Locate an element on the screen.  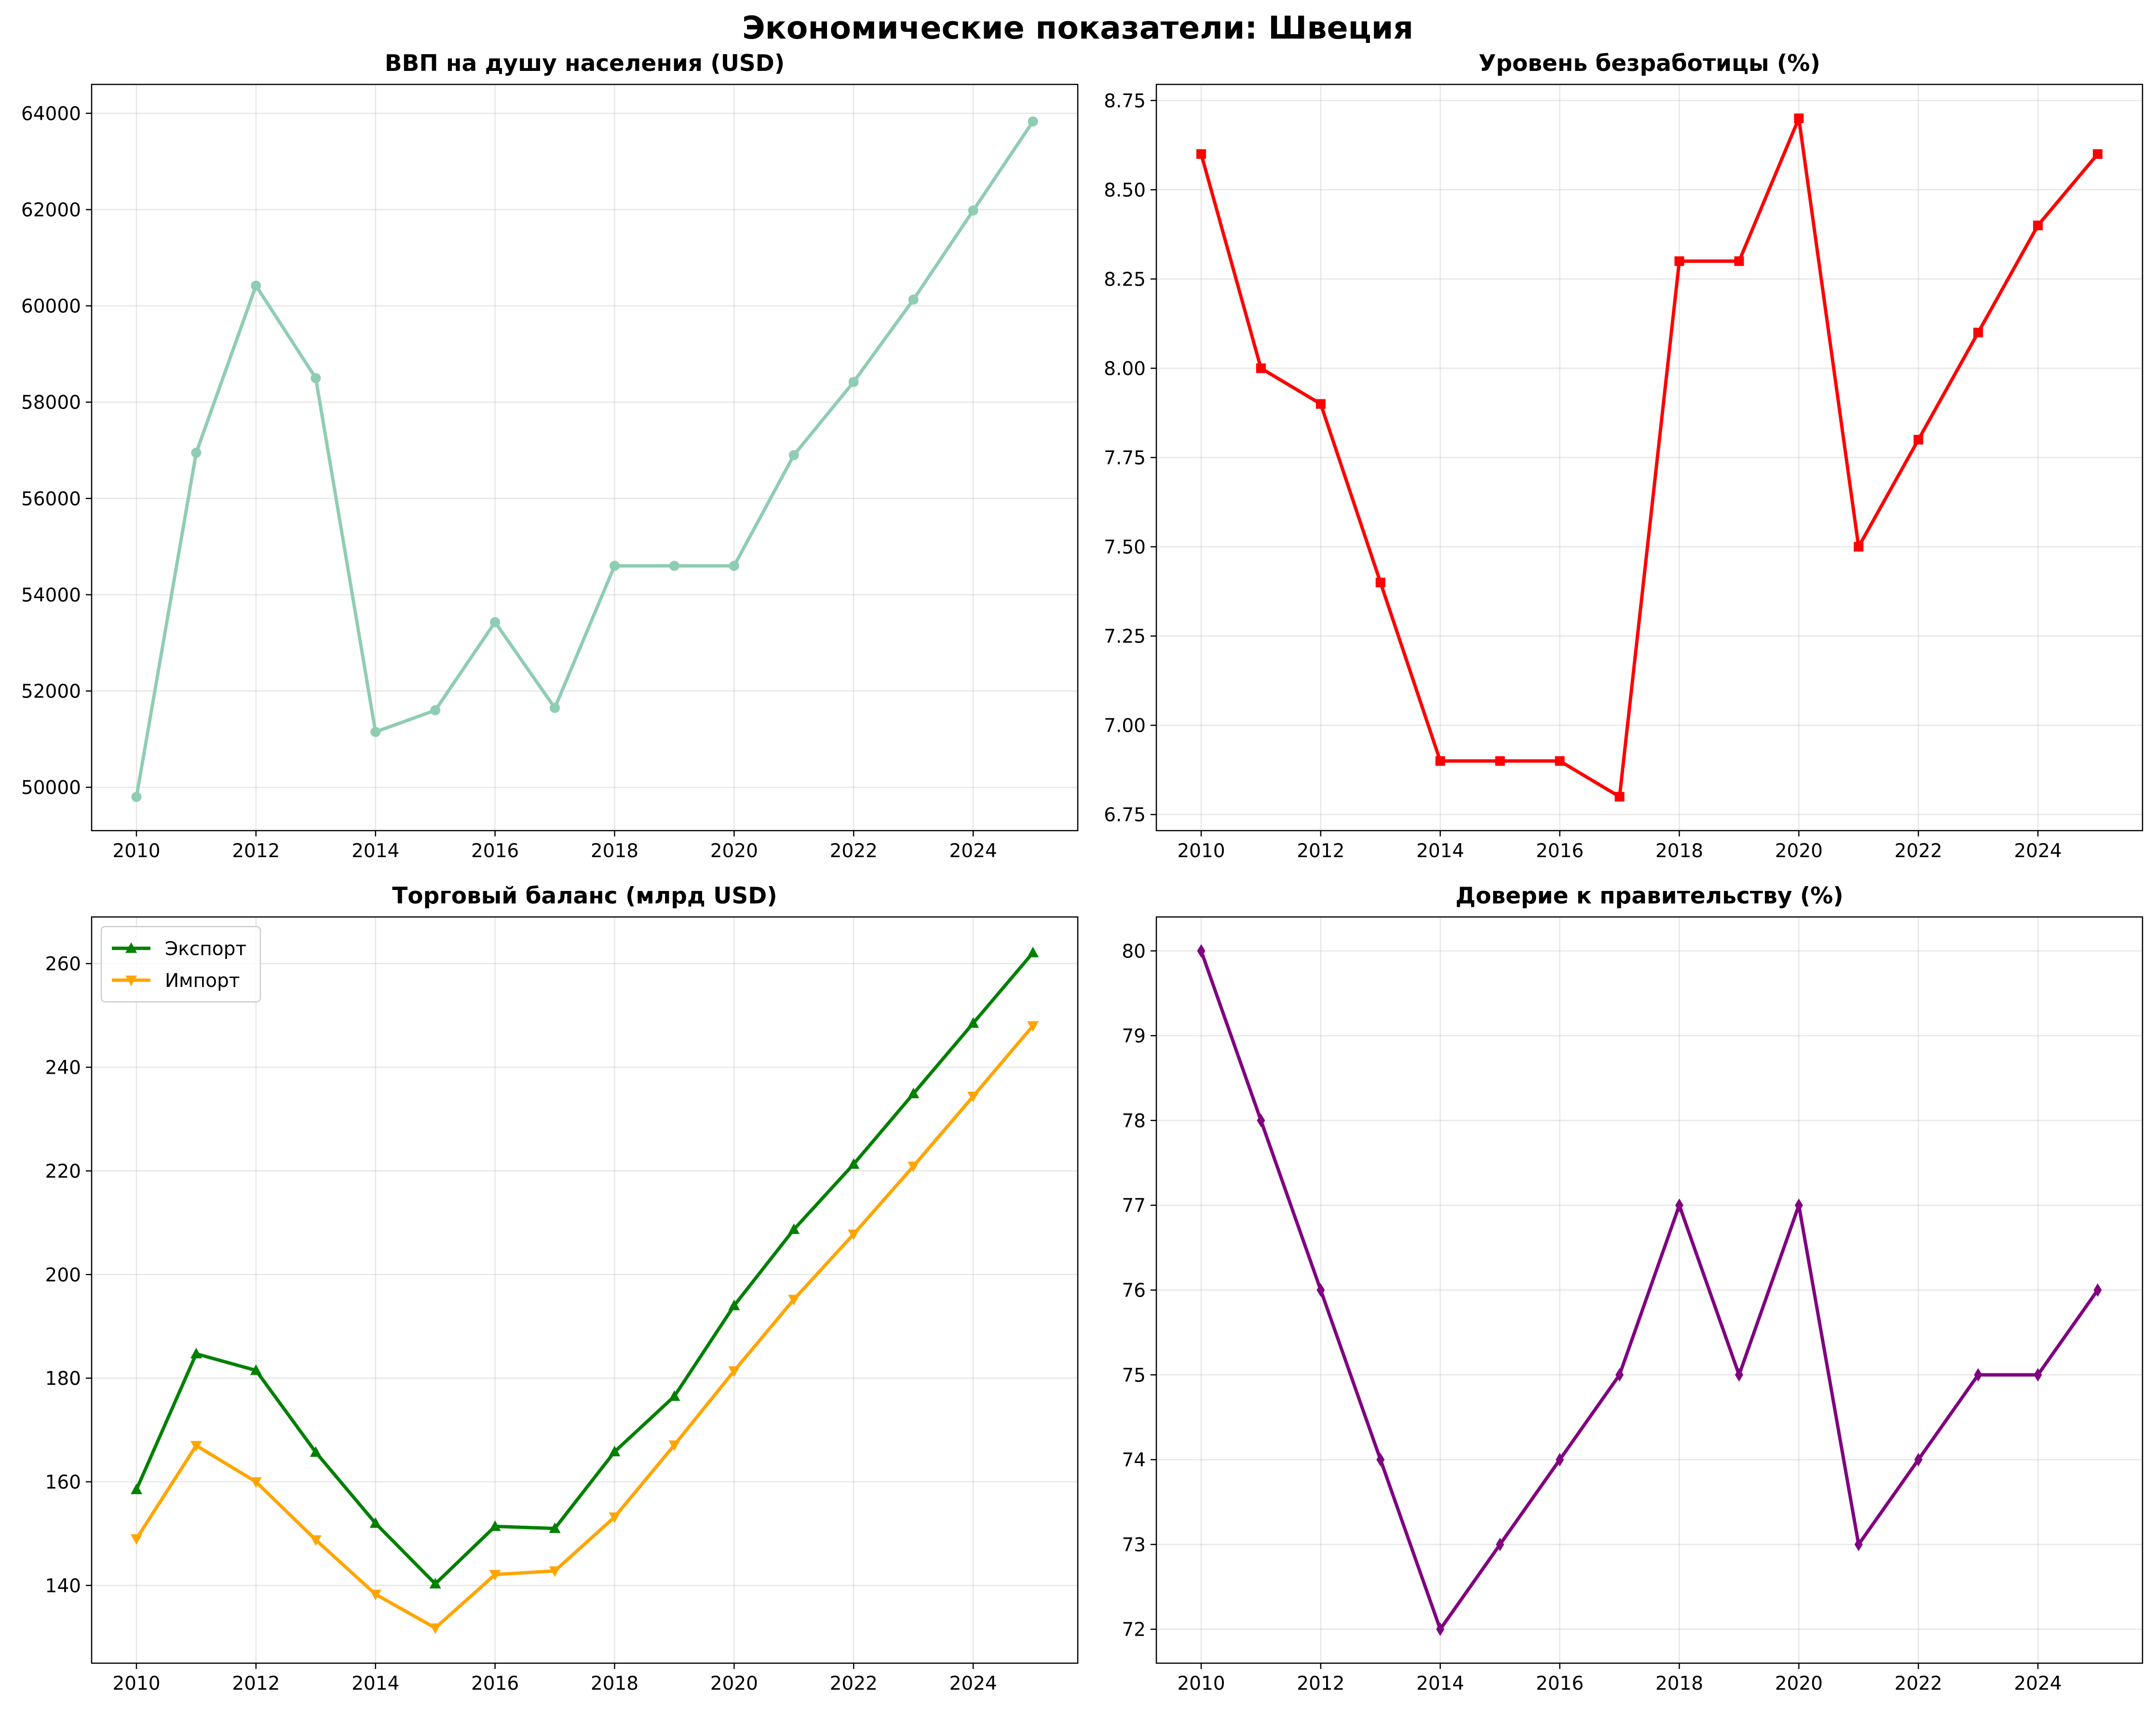
y-tick-label: 73 is located at coordinates (1134, 1545).